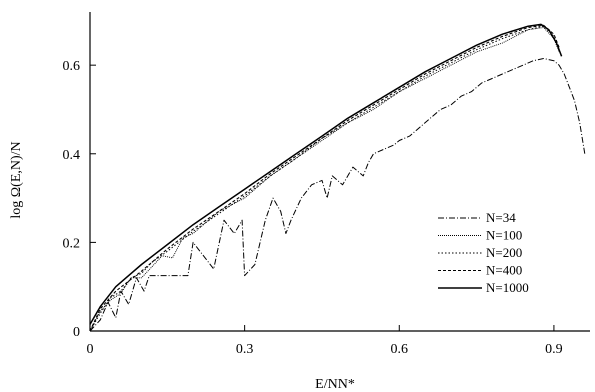 The height and width of the screenshot is (392, 595). What do you see at coordinates (400, 349) in the screenshot?
I see `x-tick-label-2: 0.6` at bounding box center [400, 349].